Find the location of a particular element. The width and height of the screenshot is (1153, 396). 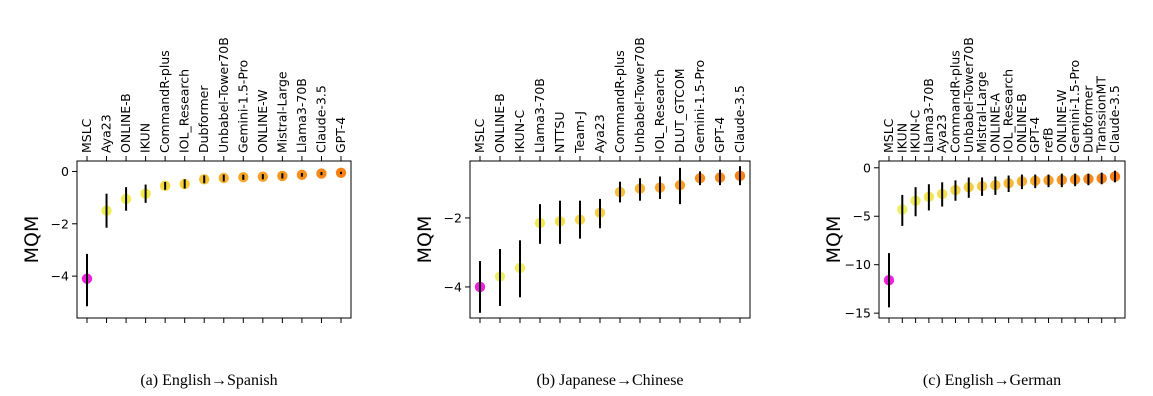

y-tick-label: −15 is located at coordinates (858, 313).